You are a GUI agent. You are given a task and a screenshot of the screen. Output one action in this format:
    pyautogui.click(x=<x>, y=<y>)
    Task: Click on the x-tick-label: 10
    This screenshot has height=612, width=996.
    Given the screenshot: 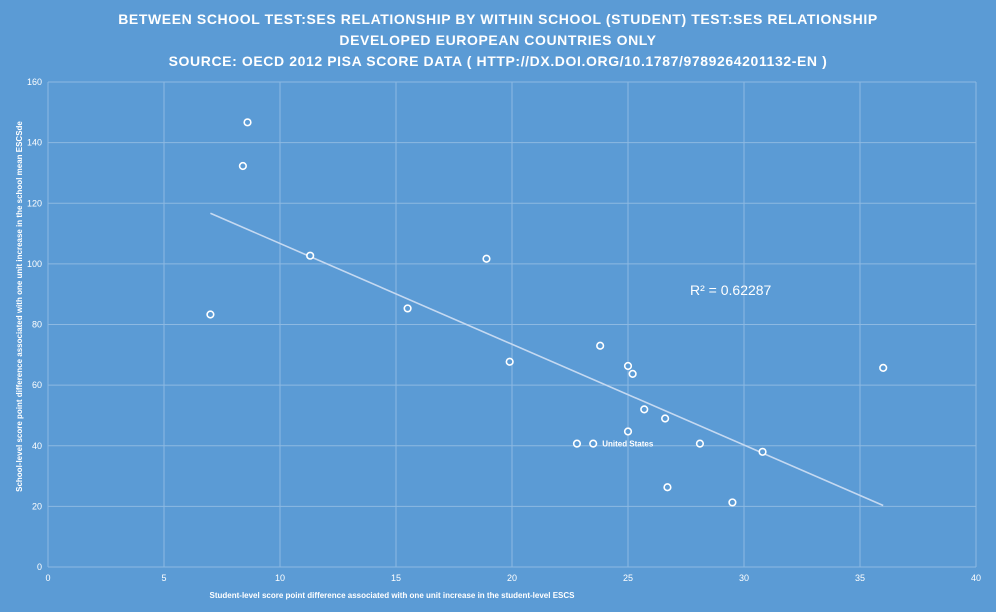 What is the action you would take?
    pyautogui.click(x=280, y=578)
    